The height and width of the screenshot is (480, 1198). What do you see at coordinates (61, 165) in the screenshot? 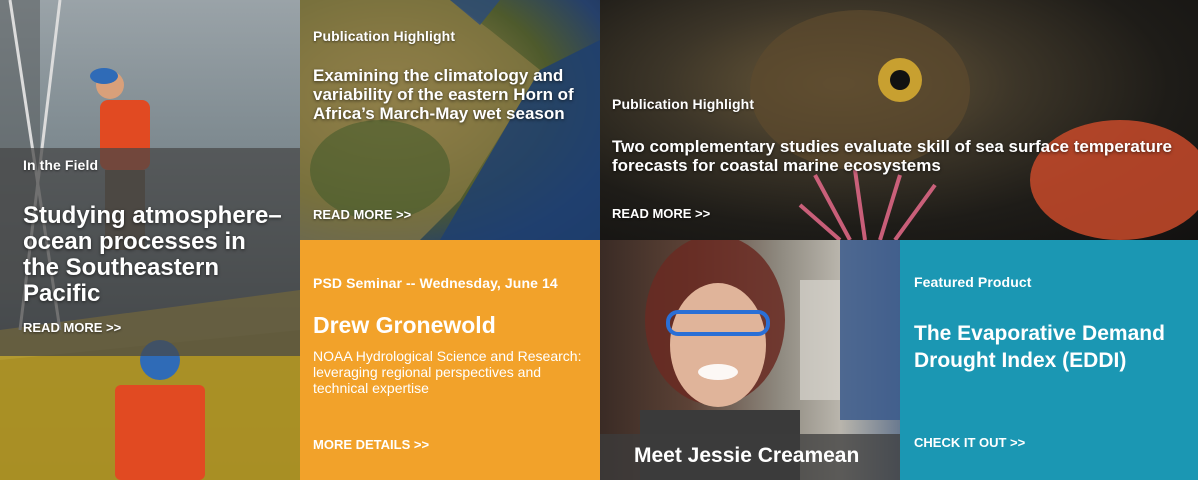
I see `field-kicker: In the Field` at bounding box center [61, 165].